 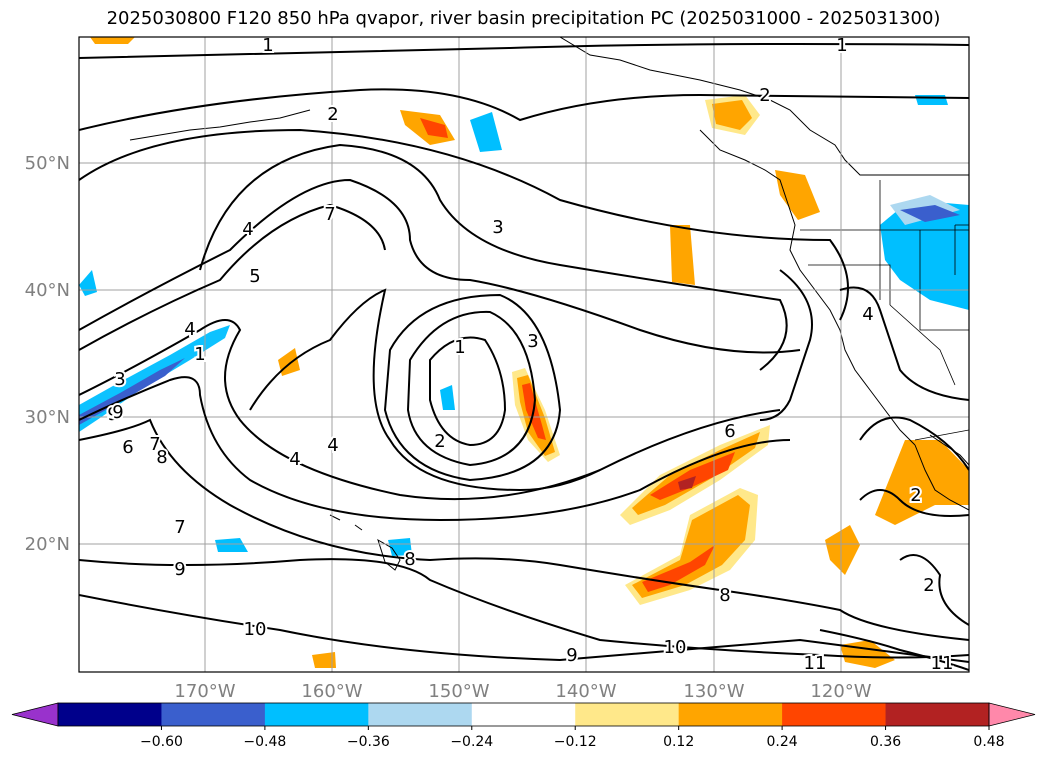 I want to click on contour-label-24: 9, so click(x=112, y=414).